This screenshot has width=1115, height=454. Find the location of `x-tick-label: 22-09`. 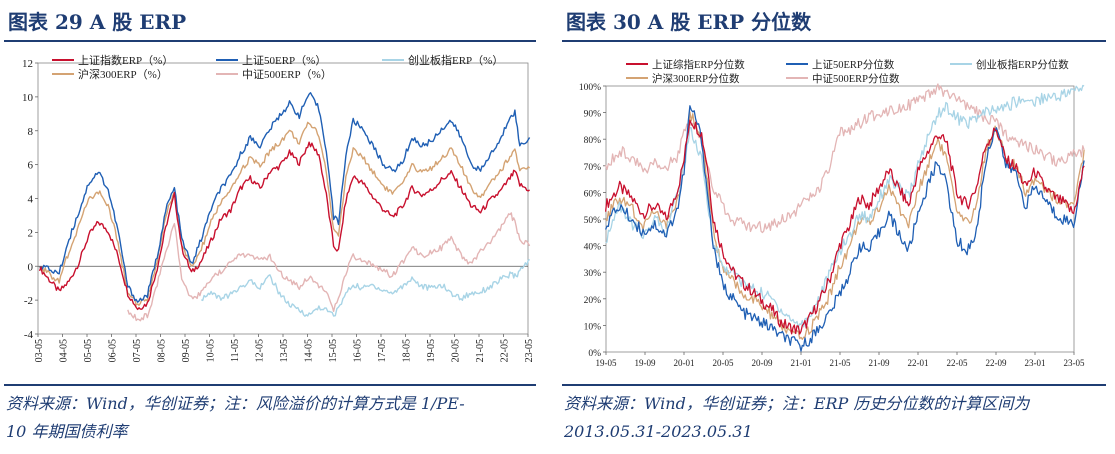

x-tick-label: 22-09 is located at coordinates (996, 363).